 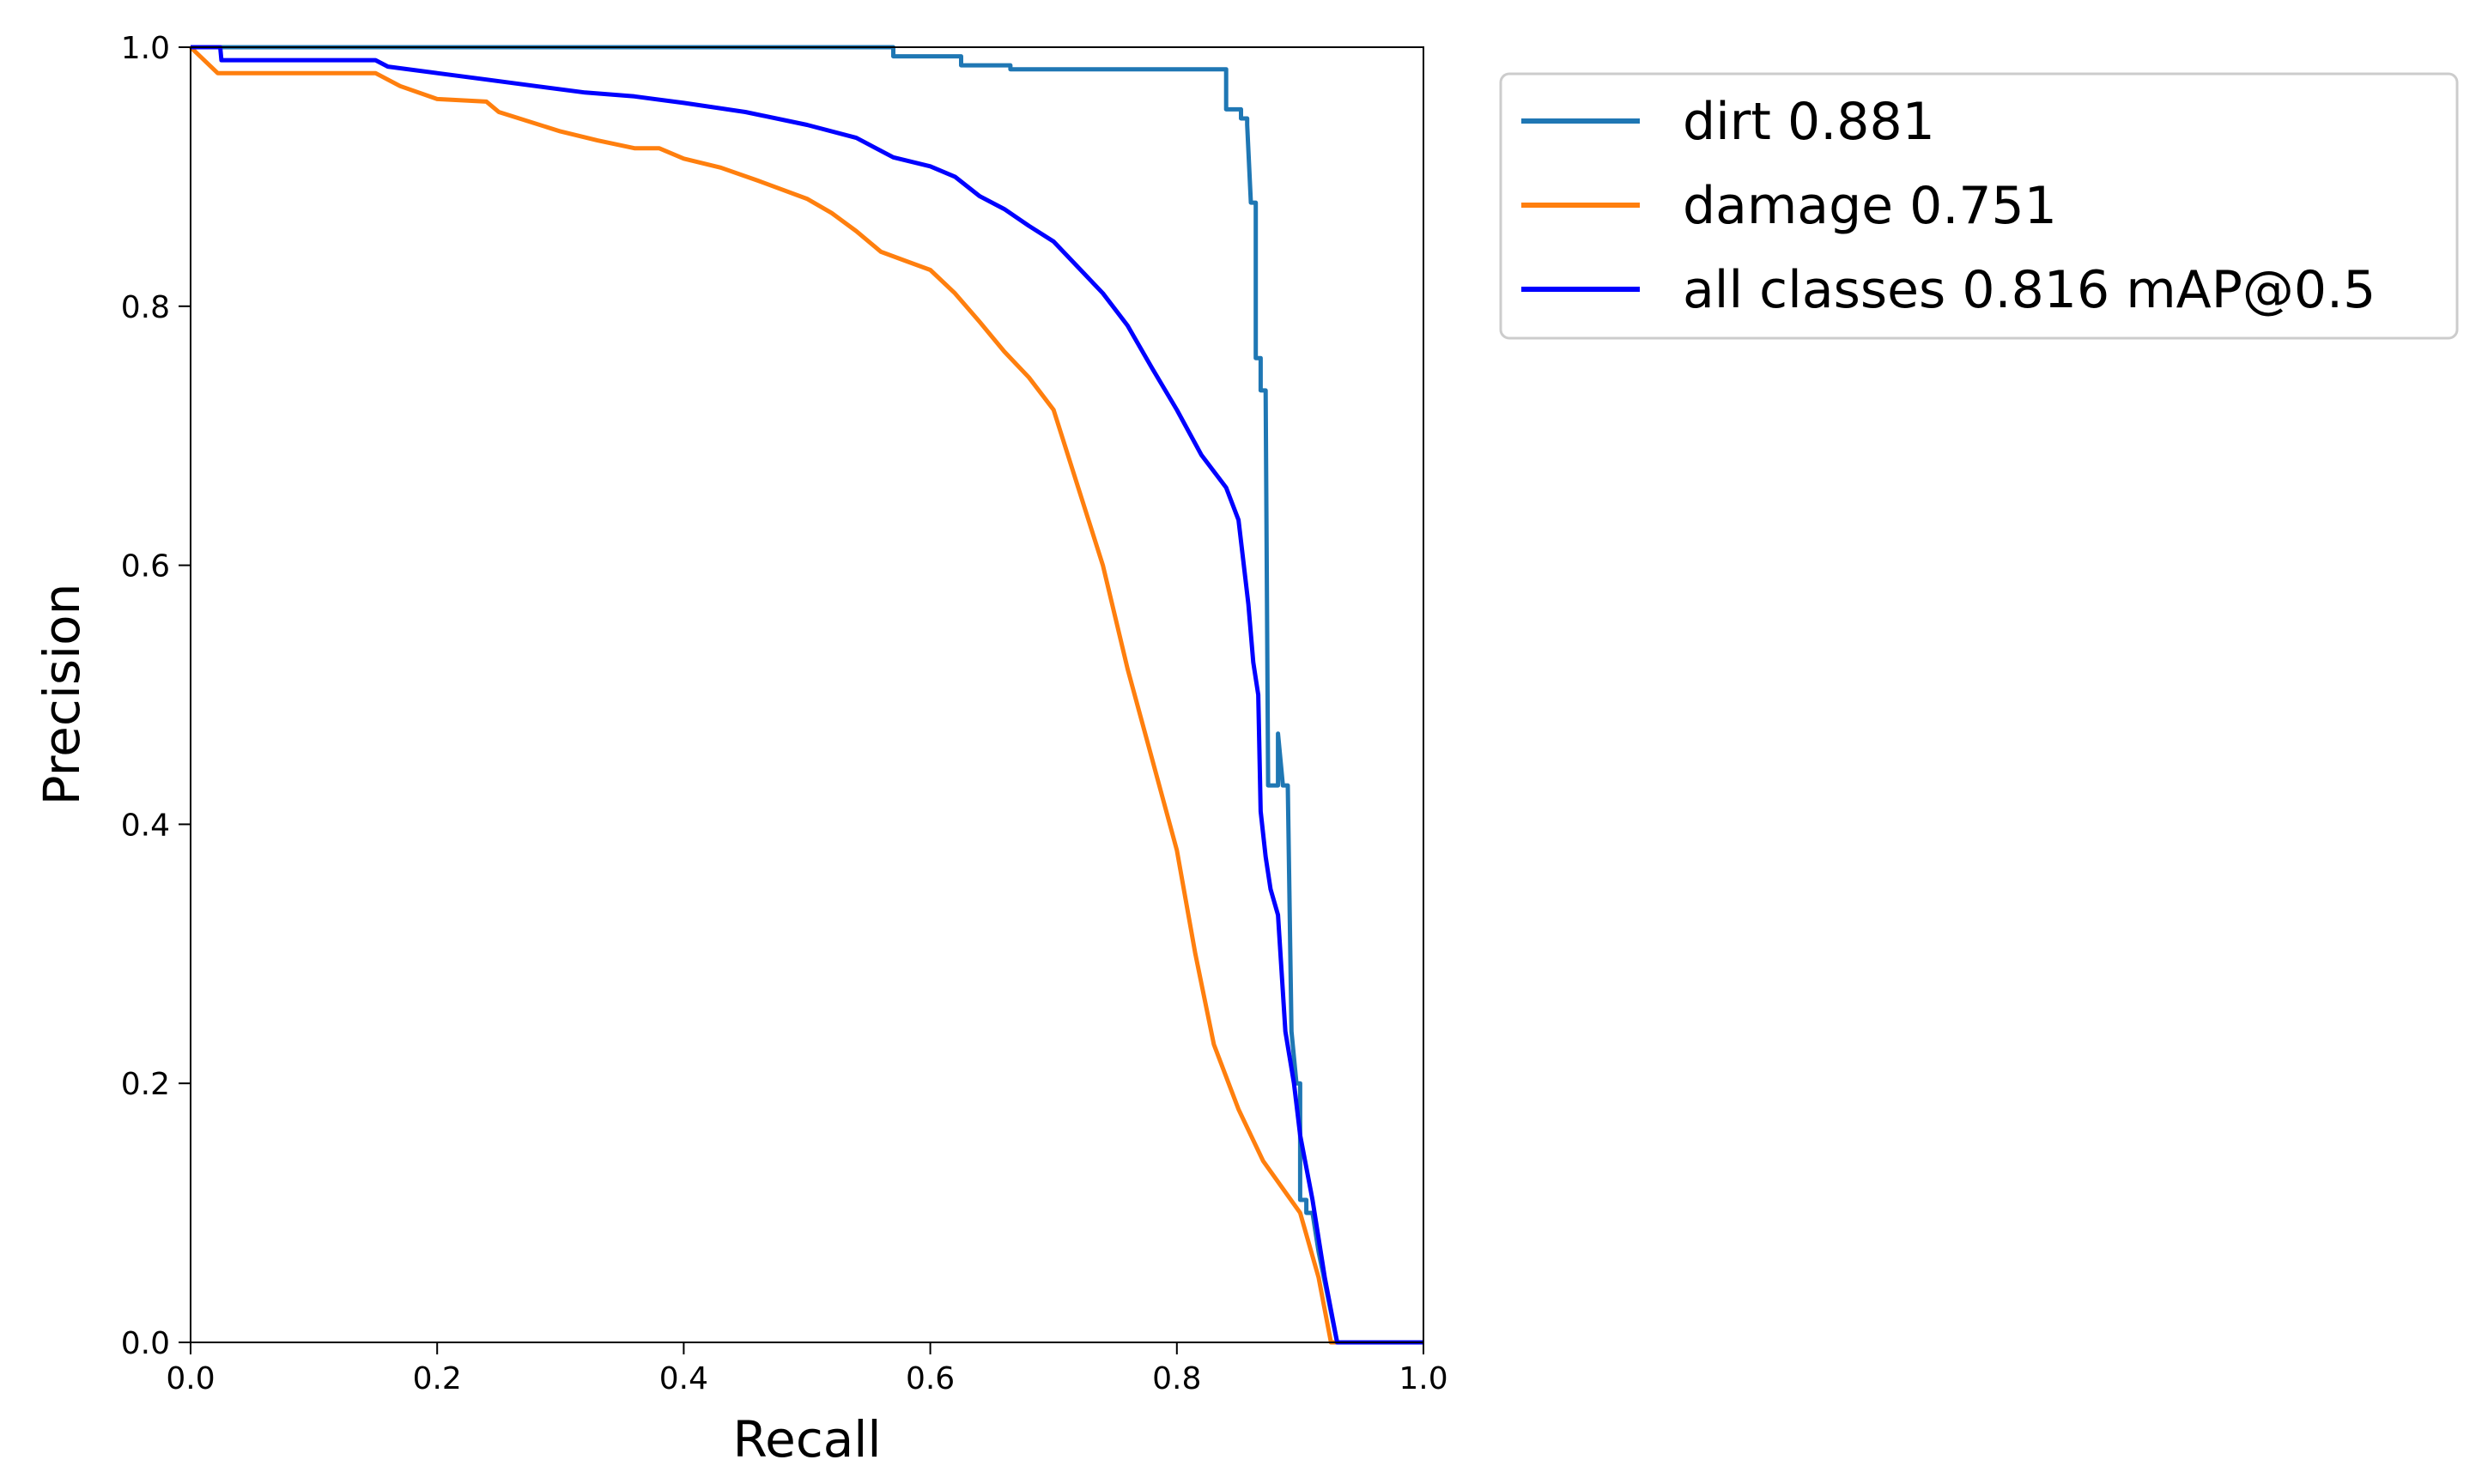 I want to click on y-axis: 0.0 0.2 0.4 0.6 0.8 1.0, so click(x=156, y=696).